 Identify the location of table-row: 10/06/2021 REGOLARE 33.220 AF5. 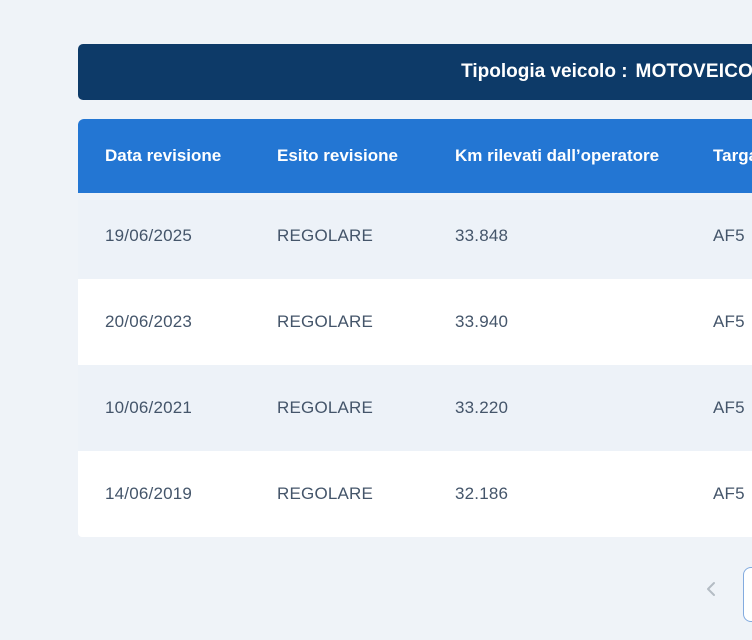
(415, 408).